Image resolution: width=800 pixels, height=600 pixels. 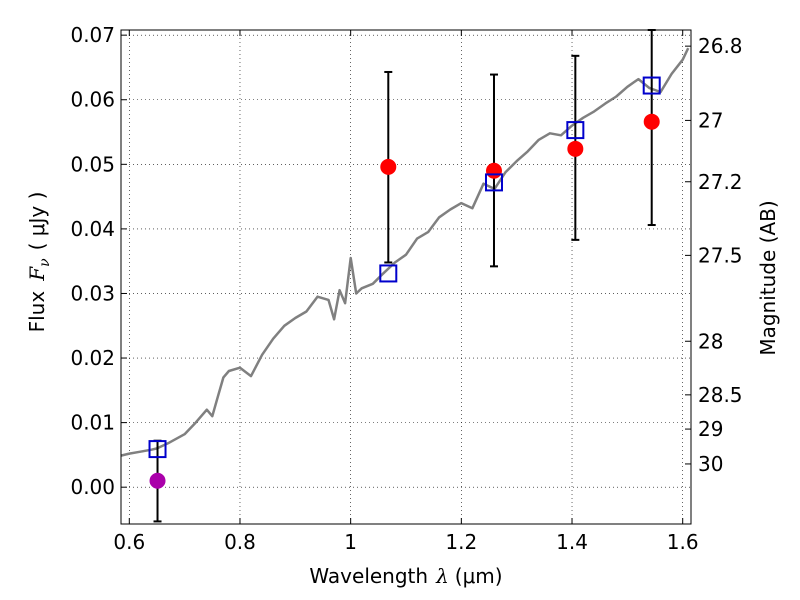 What do you see at coordinates (92, 35) in the screenshot?
I see `y-tick-label: 0.07` at bounding box center [92, 35].